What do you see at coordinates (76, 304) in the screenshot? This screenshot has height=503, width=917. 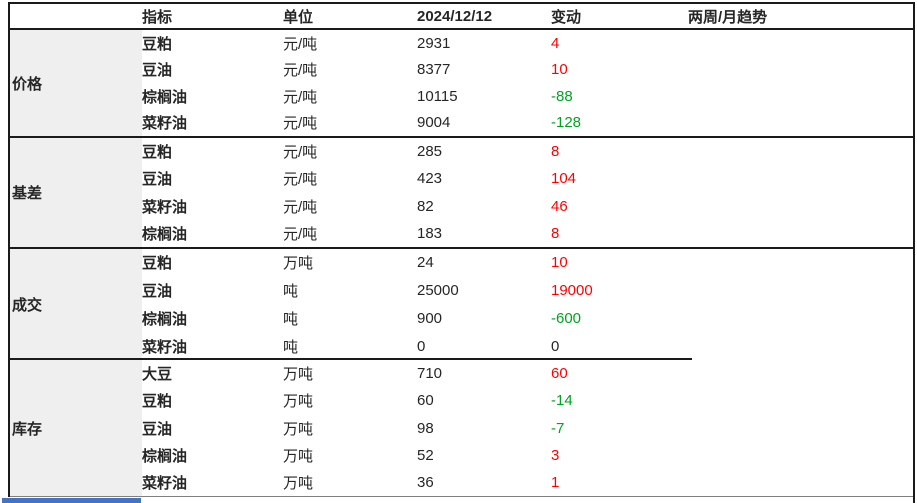 I see `group-label-volume: 成交` at bounding box center [76, 304].